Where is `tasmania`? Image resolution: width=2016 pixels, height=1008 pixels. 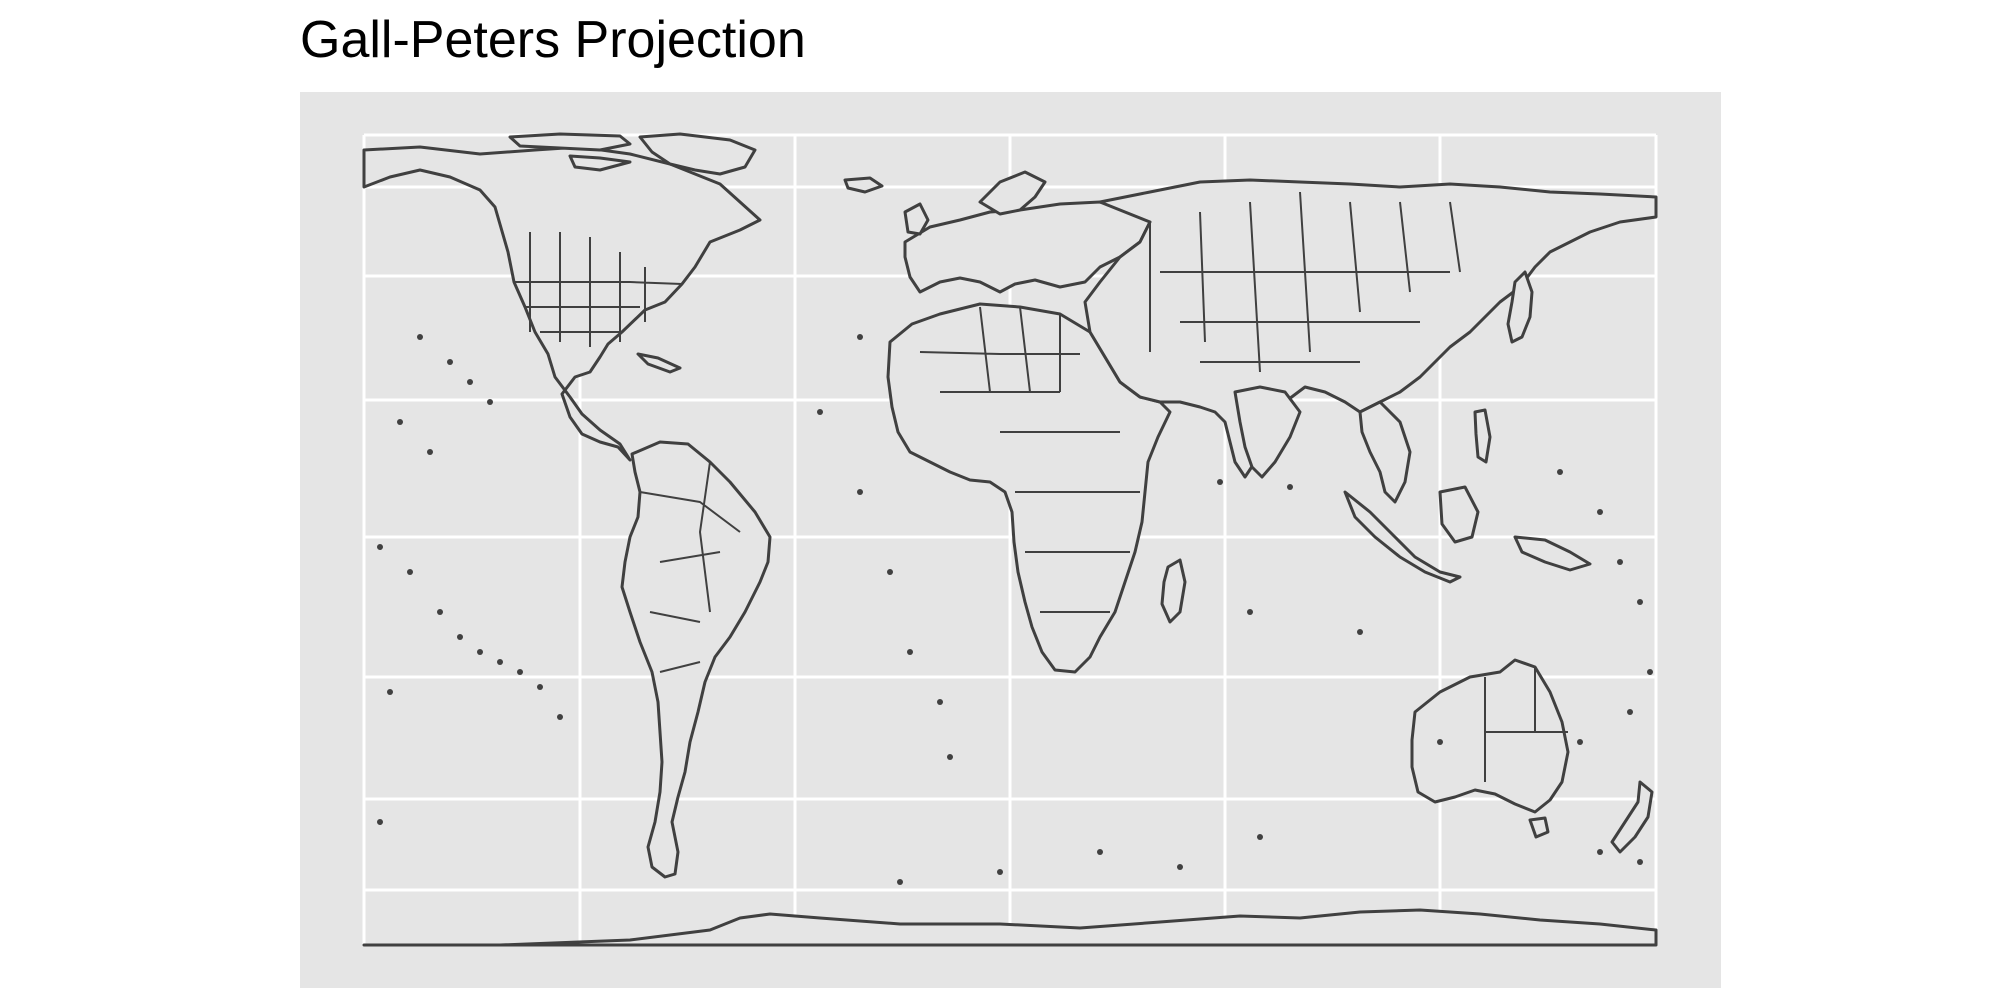 tasmania is located at coordinates (1539, 827).